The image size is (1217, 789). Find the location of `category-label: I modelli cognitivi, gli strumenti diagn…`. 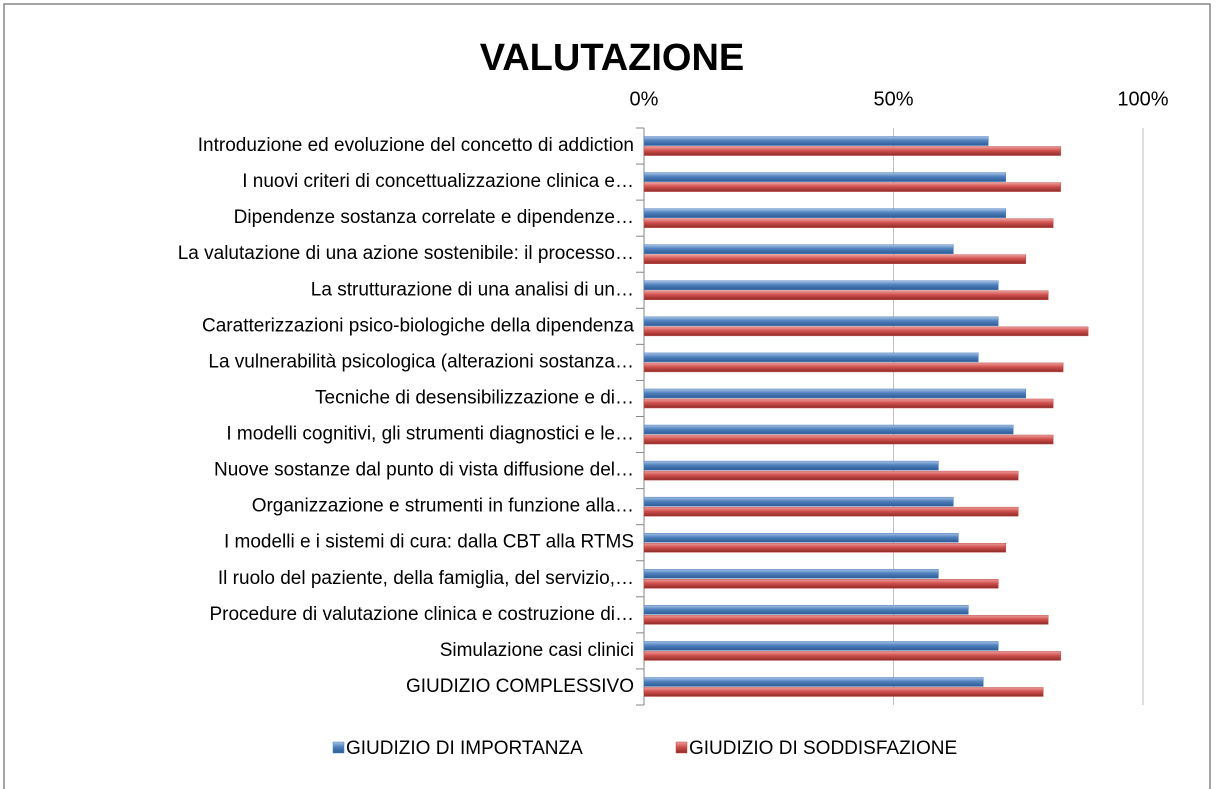

category-label: I modelli cognitivi, gli strumenti diagn… is located at coordinates (430, 434).